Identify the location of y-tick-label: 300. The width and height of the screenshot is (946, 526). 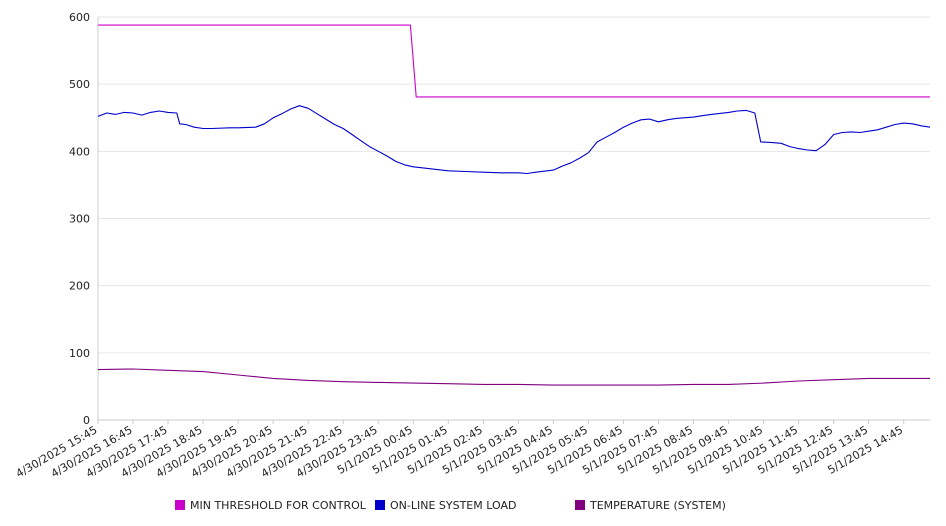
(79, 219).